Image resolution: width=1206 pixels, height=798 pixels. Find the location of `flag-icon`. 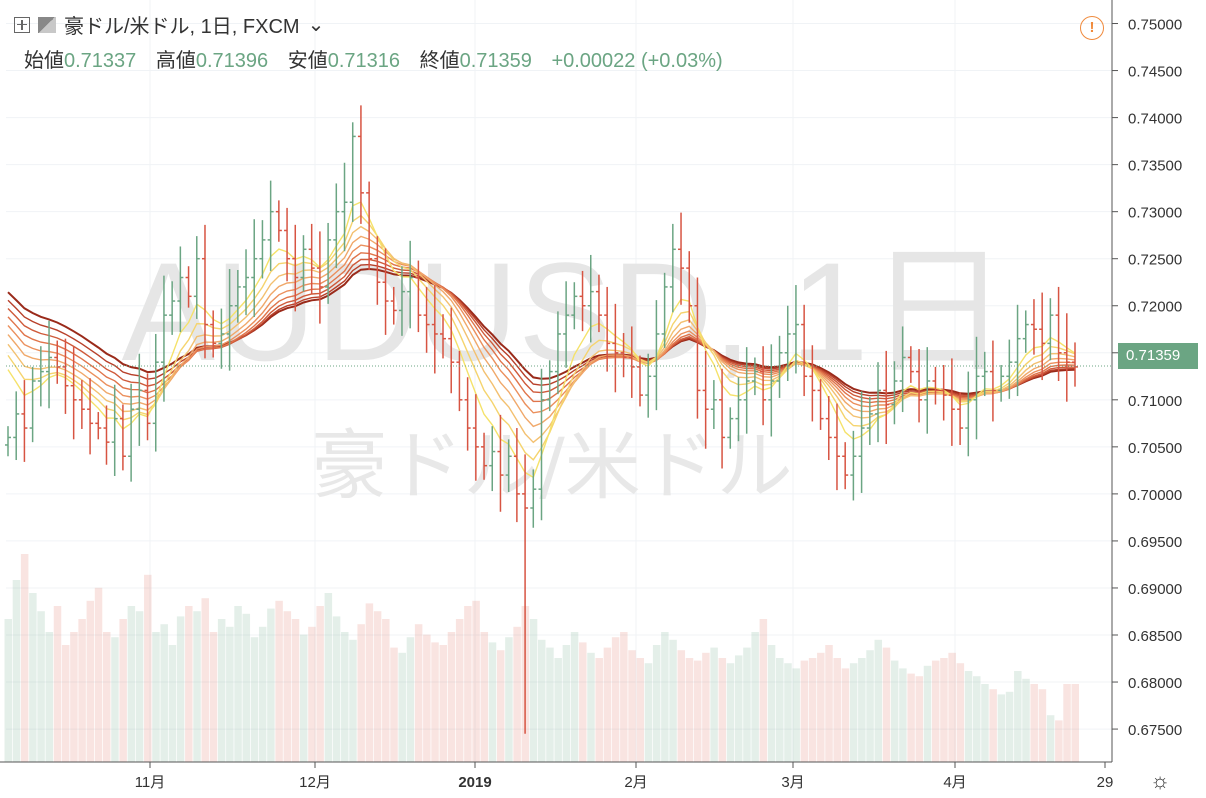

flag-icon is located at coordinates (47, 24).